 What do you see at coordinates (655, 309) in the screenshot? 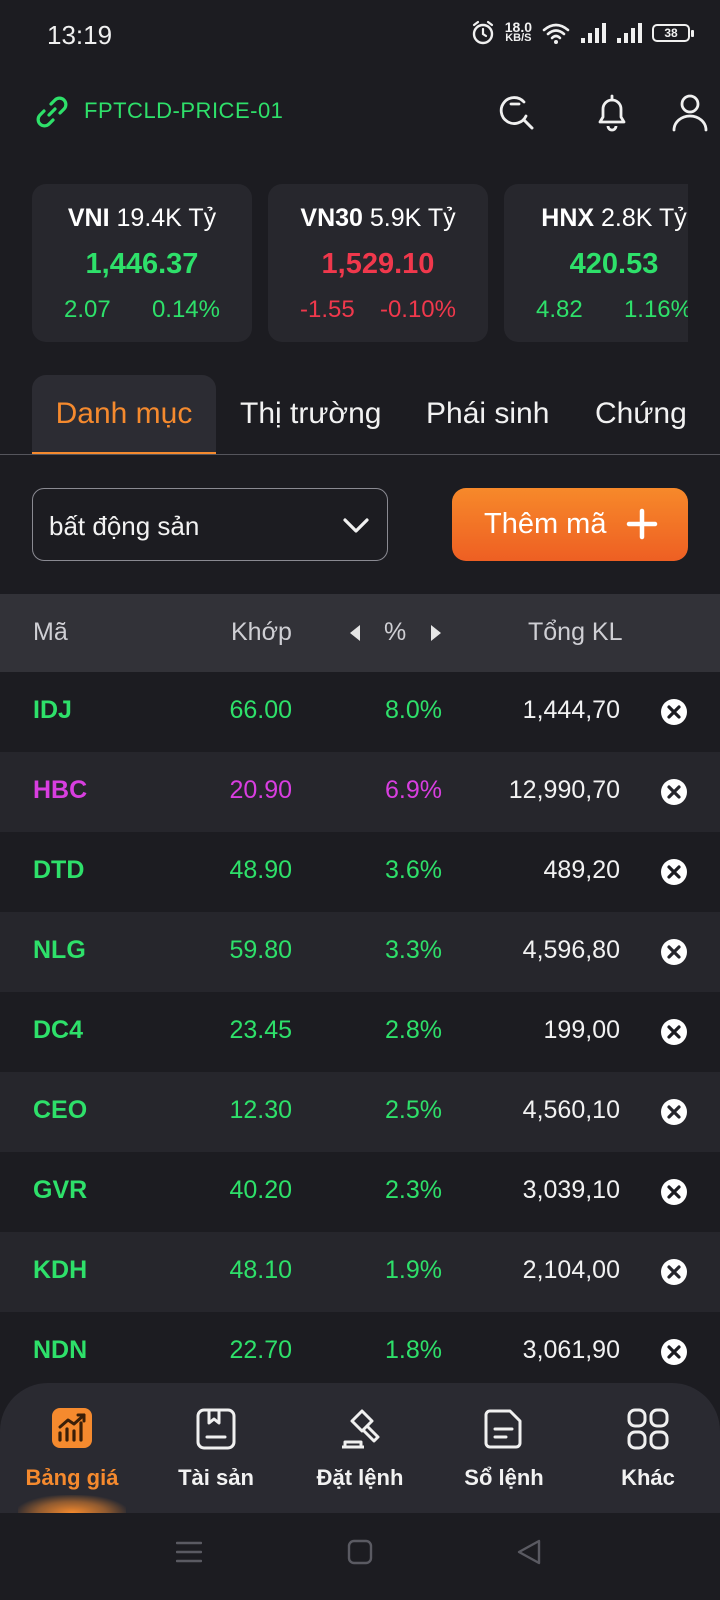
I see `index-percent: 1.16%` at bounding box center [655, 309].